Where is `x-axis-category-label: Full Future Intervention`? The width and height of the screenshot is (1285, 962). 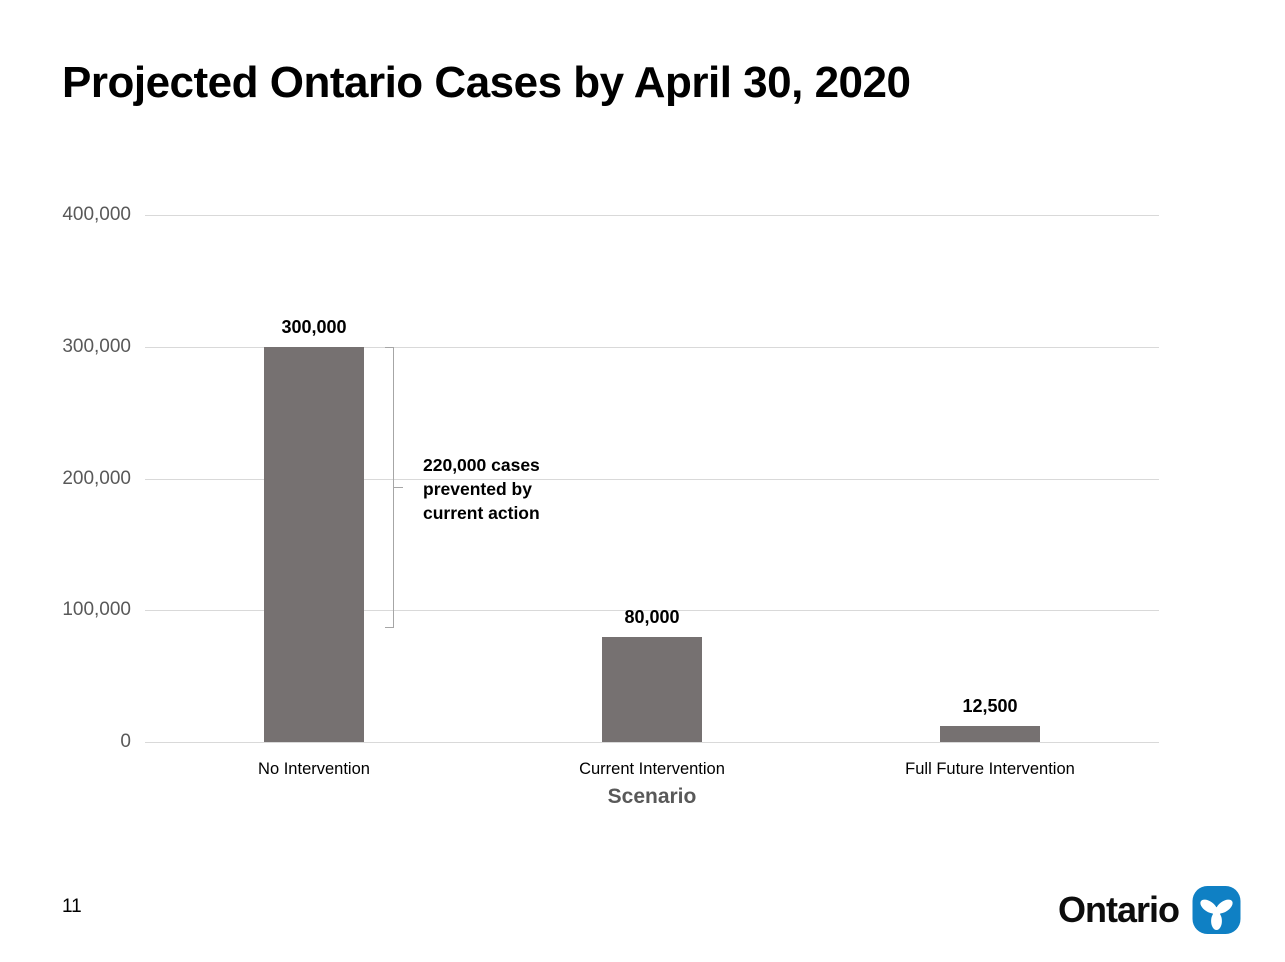
x-axis-category-label: Full Future Intervention is located at coordinates (990, 769).